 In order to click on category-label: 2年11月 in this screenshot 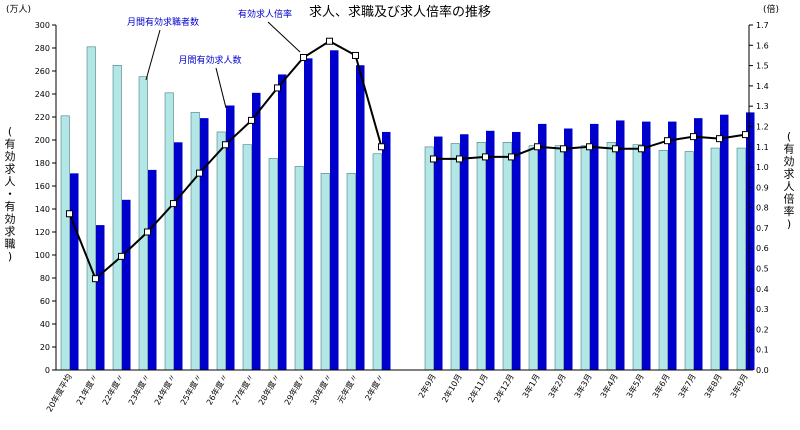, I will do `click(477, 388)`.